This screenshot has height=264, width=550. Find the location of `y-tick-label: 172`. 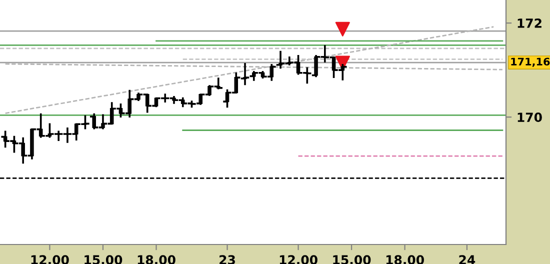

y-tick-label: 172 is located at coordinates (530, 23).